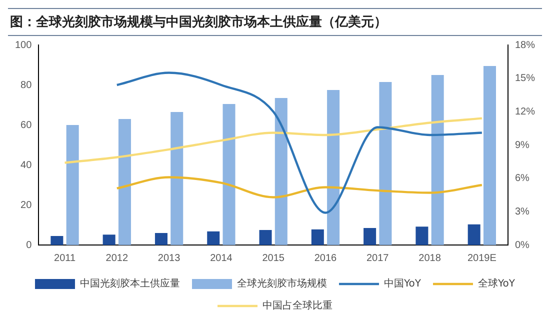  I want to click on legend-label: 中国YoY, so click(403, 284).